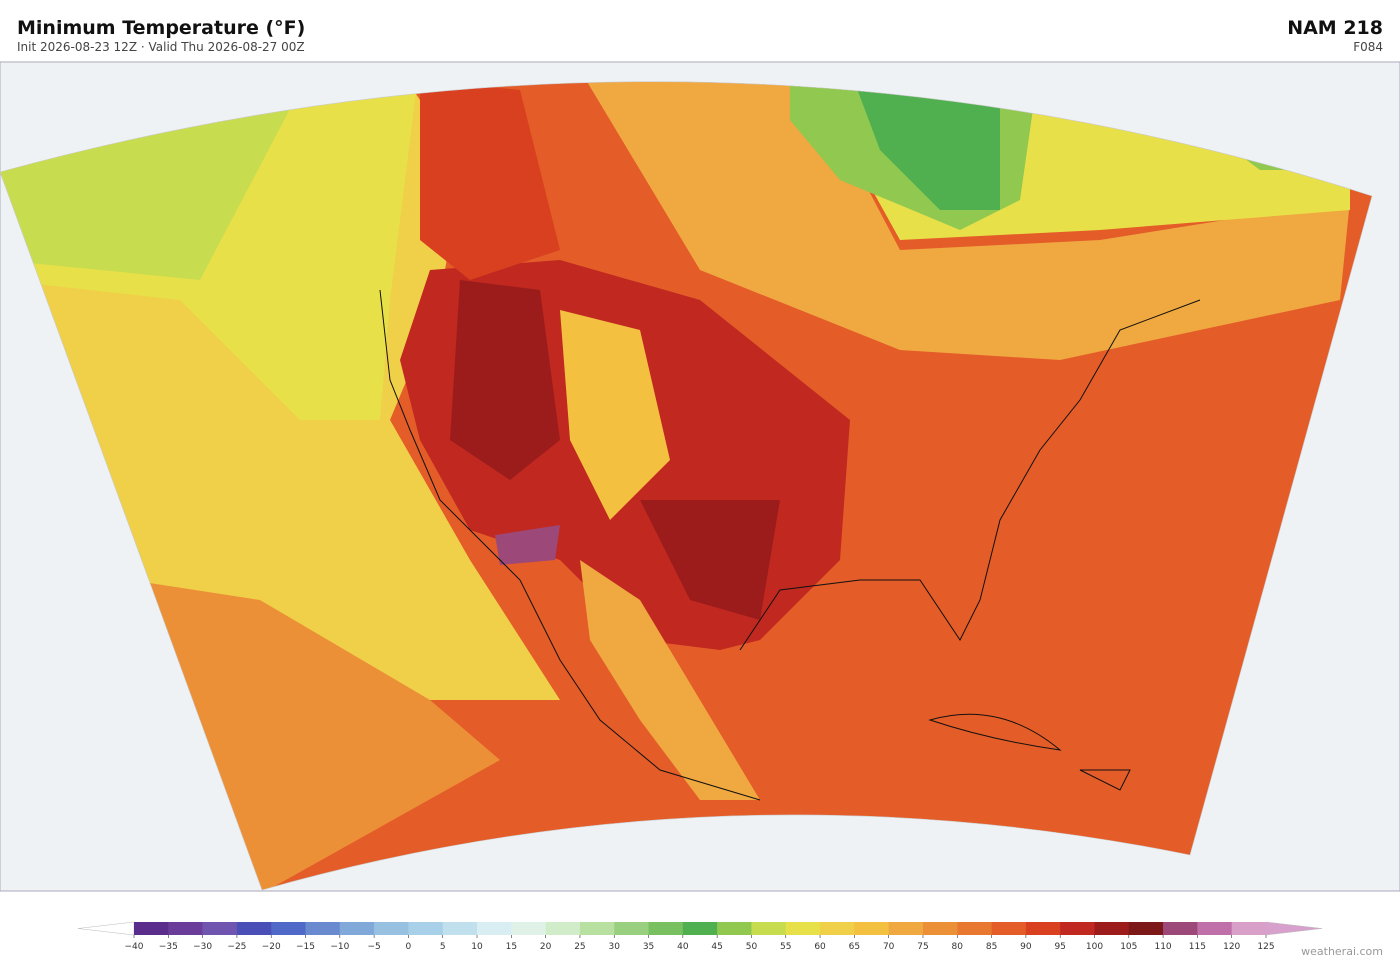 This screenshot has height=965, width=1400. I want to click on colorbar-tick-label: −40, so click(134, 947).